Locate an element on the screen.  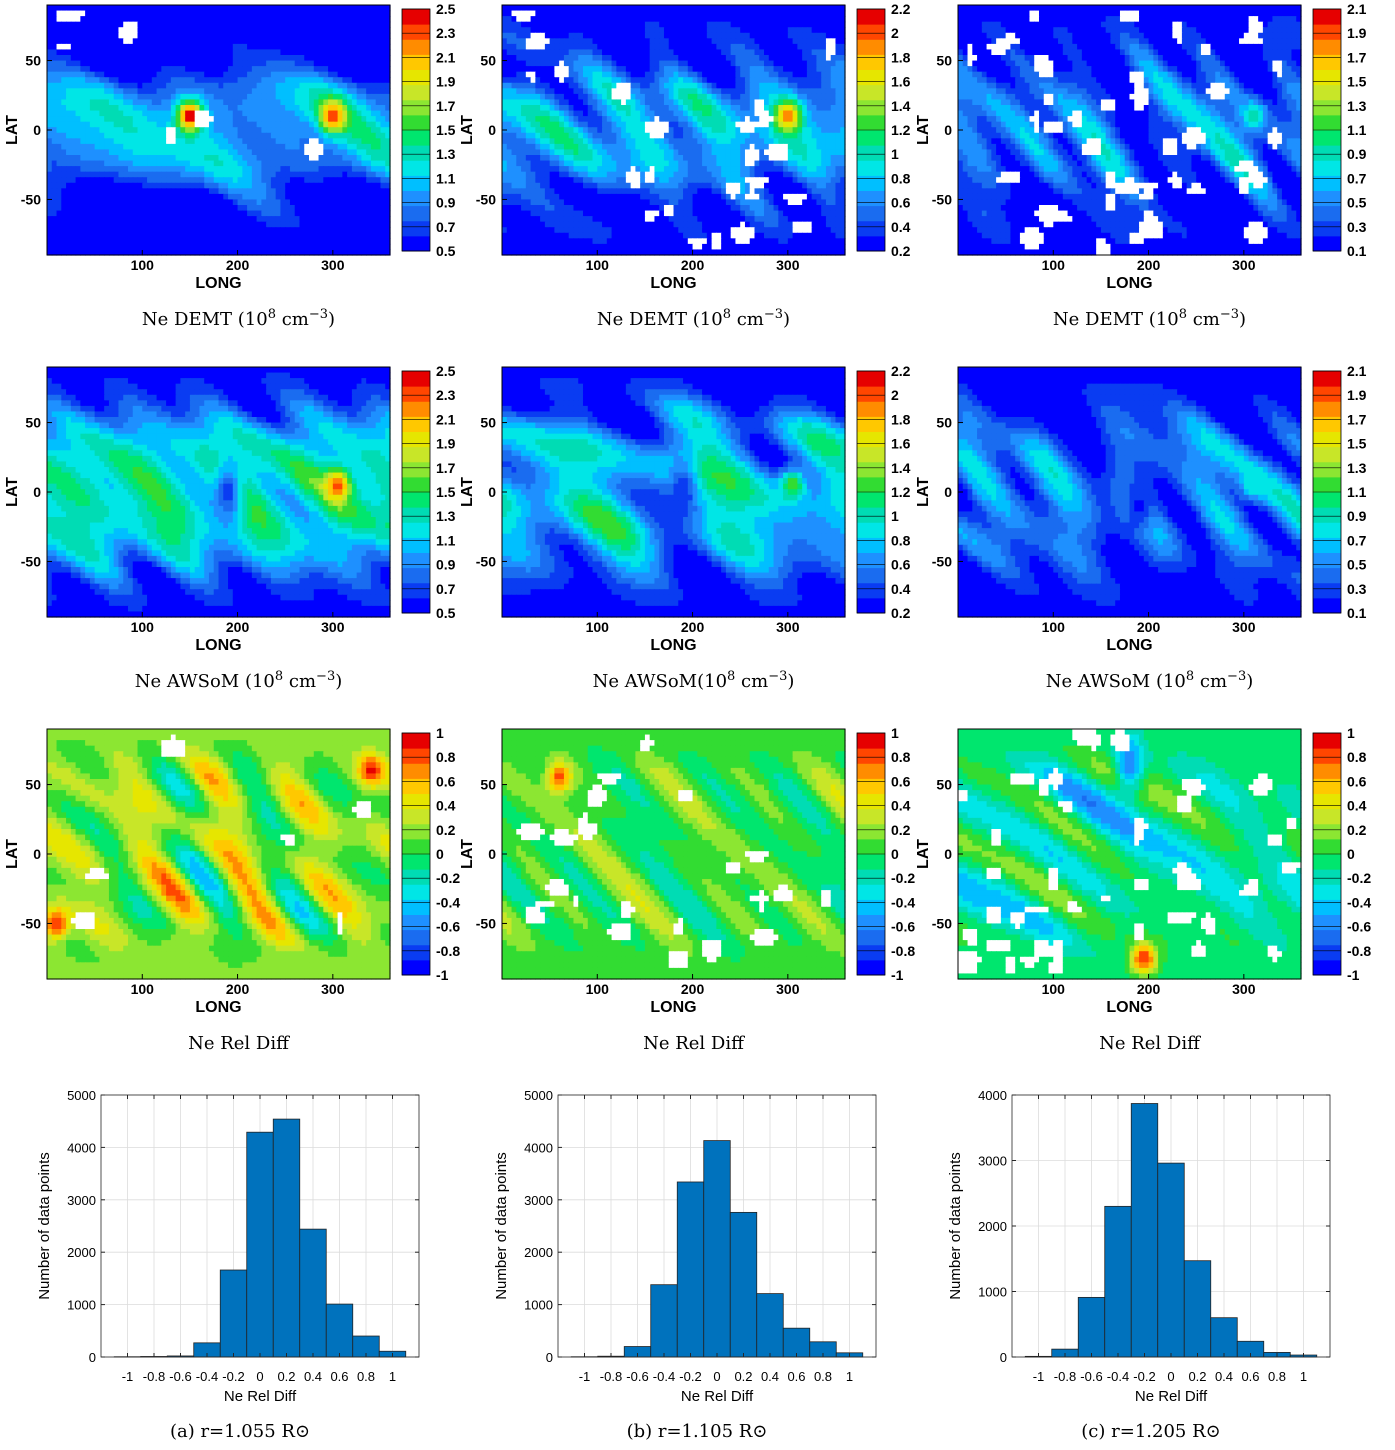
colorbar-tick-label: 2.5 is located at coordinates (446, 9).